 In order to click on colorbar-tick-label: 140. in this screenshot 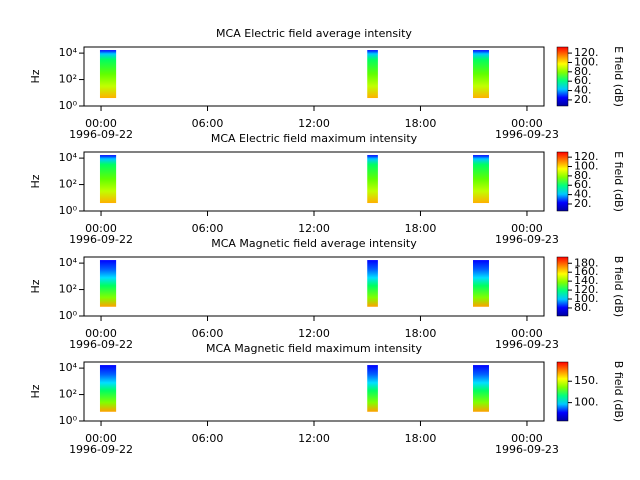, I will do `click(586, 280)`.